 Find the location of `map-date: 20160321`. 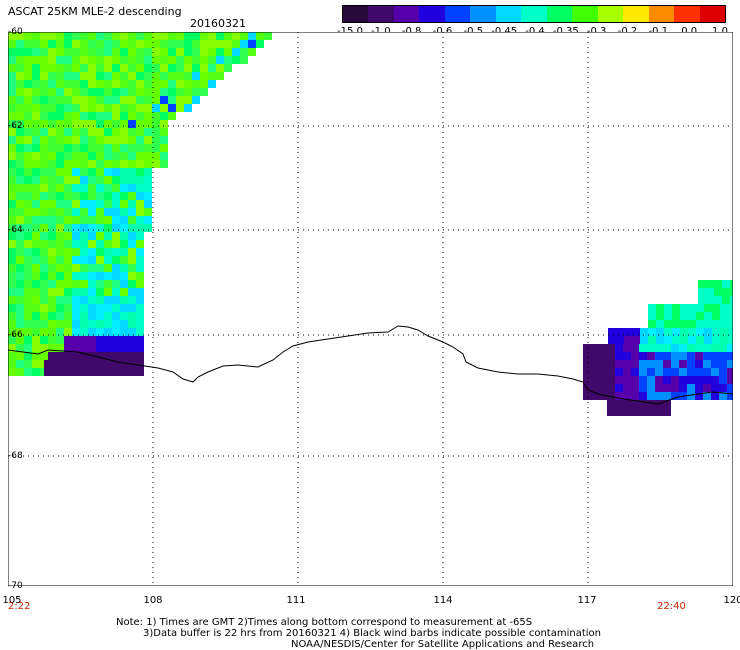

map-date: 20160321 is located at coordinates (218, 23).